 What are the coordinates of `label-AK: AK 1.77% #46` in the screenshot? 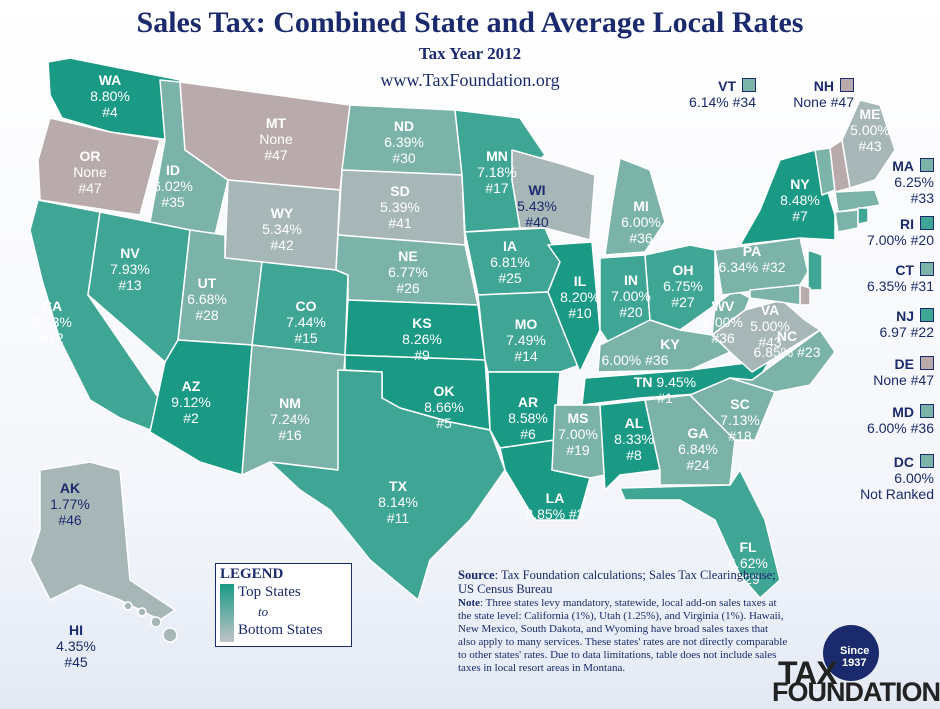 It's located at (70, 504).